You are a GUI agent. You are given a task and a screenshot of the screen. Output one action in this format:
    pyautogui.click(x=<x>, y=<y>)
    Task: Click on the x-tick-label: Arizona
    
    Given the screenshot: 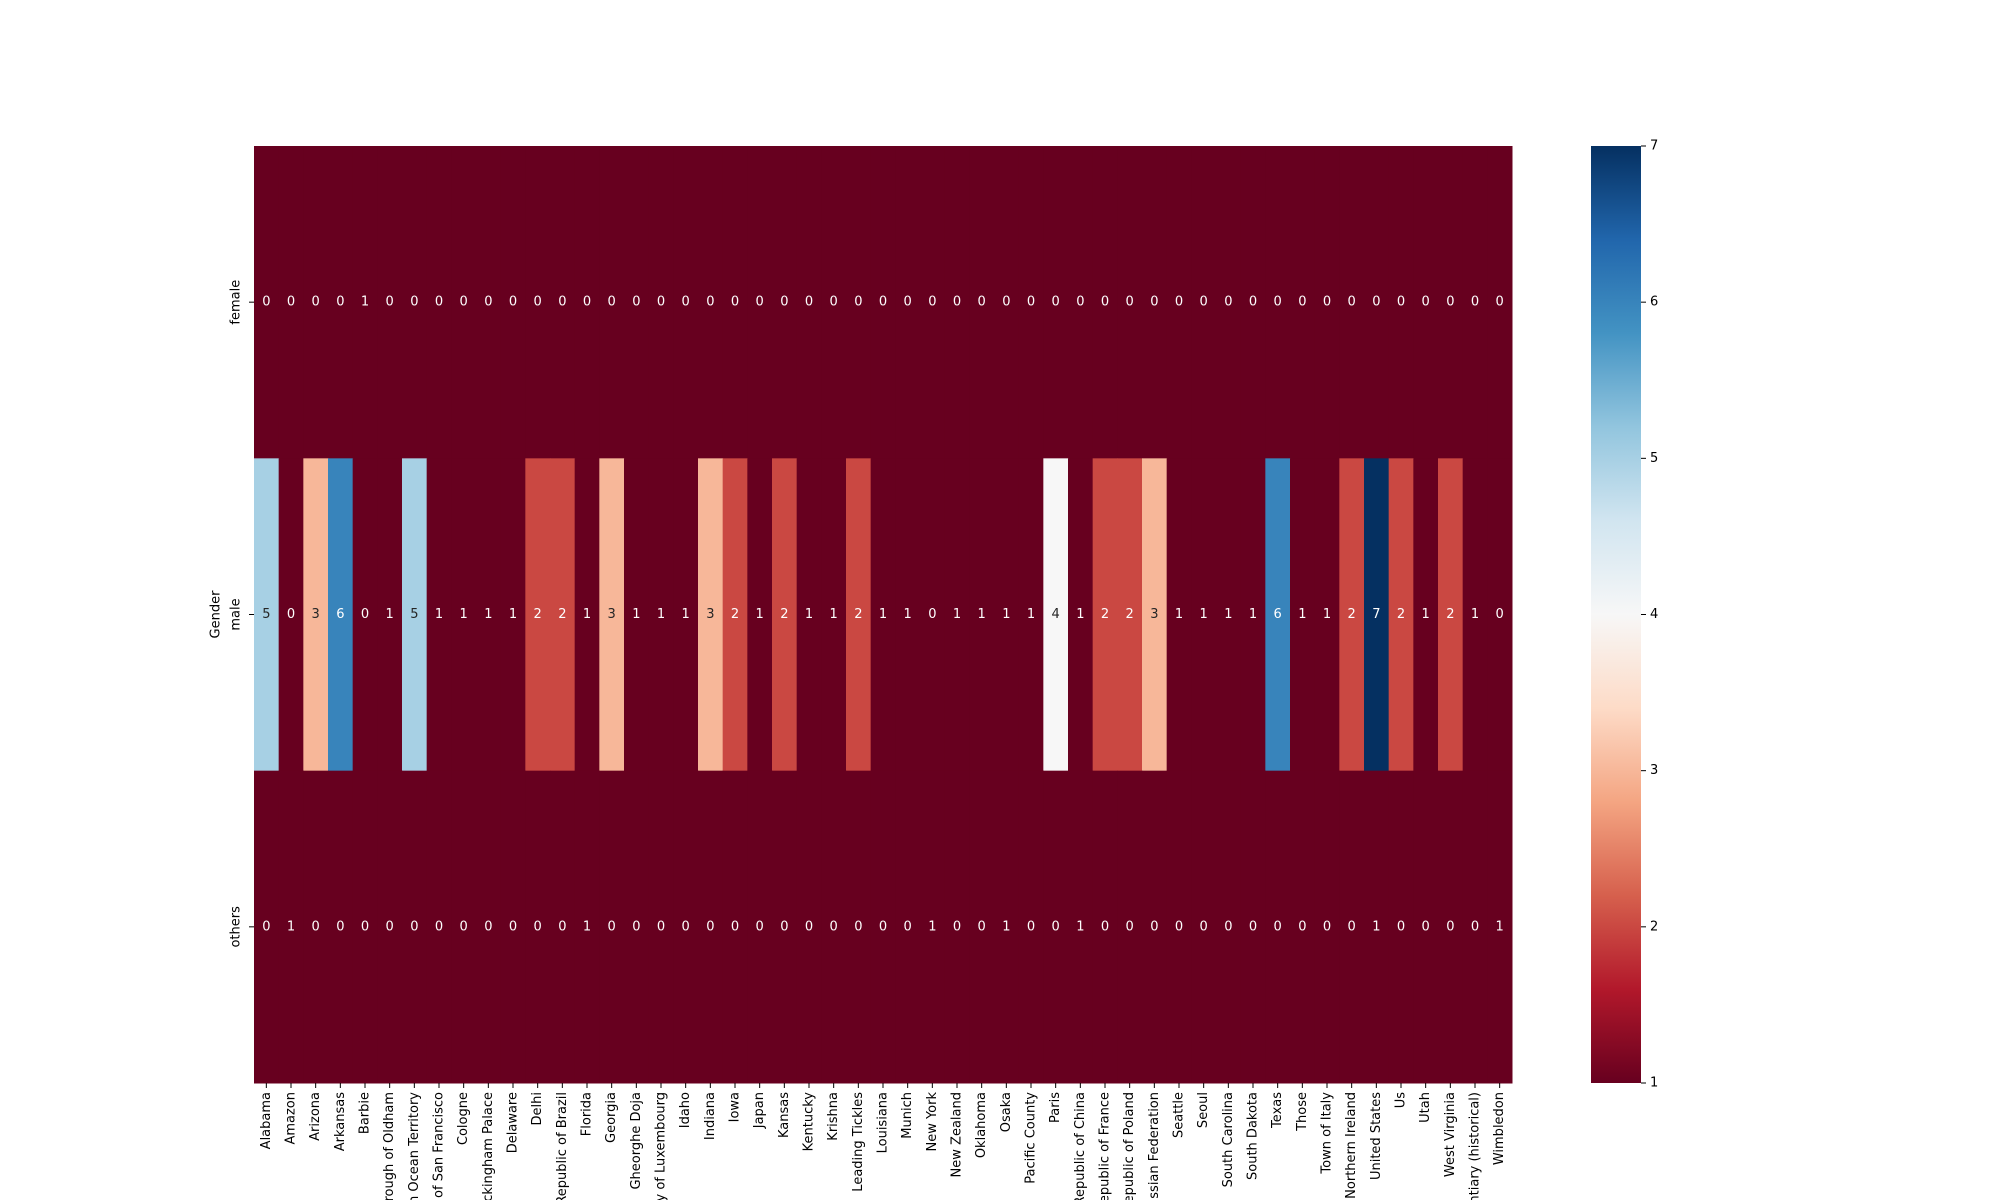 What is the action you would take?
    pyautogui.click(x=315, y=1116)
    